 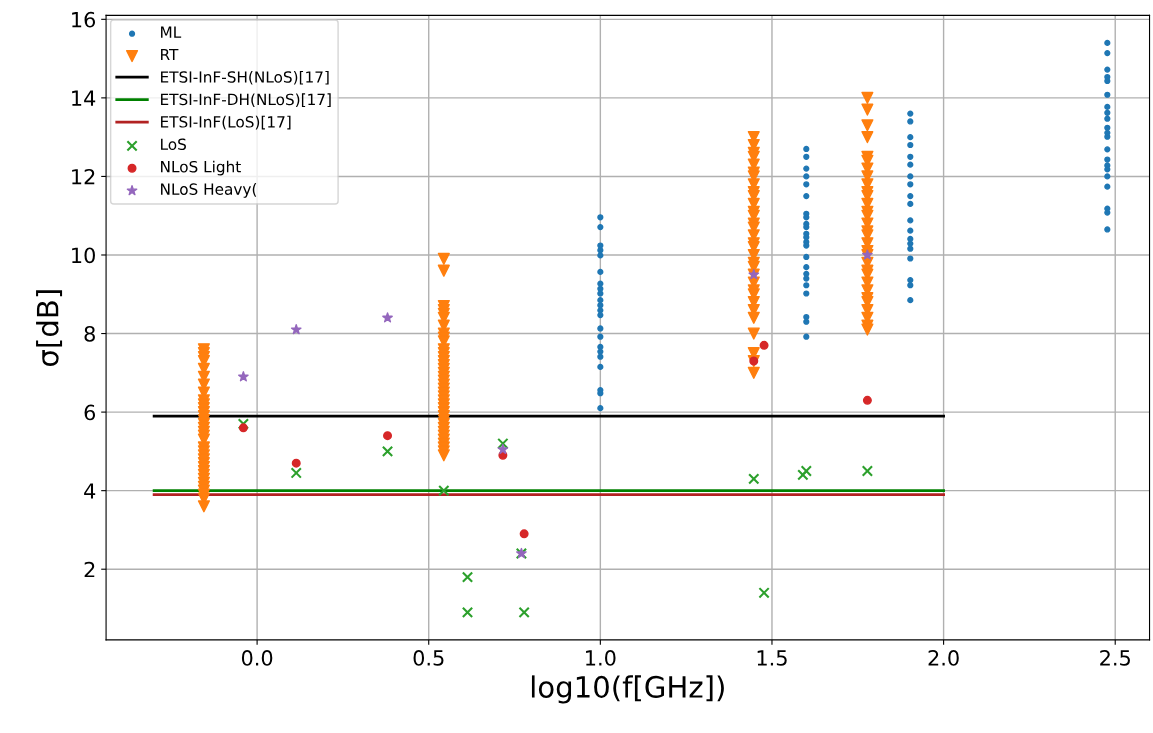 I want to click on legend-label: NLoS Light, so click(x=201, y=168).